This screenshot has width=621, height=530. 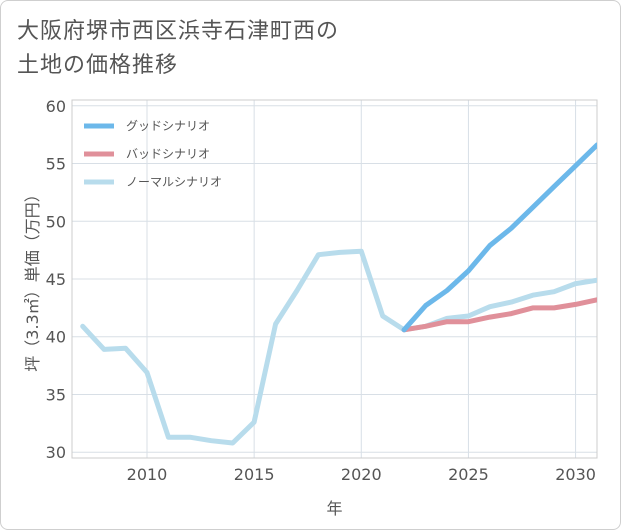 What do you see at coordinates (56, 164) in the screenshot?
I see `y-tick-label: 55` at bounding box center [56, 164].